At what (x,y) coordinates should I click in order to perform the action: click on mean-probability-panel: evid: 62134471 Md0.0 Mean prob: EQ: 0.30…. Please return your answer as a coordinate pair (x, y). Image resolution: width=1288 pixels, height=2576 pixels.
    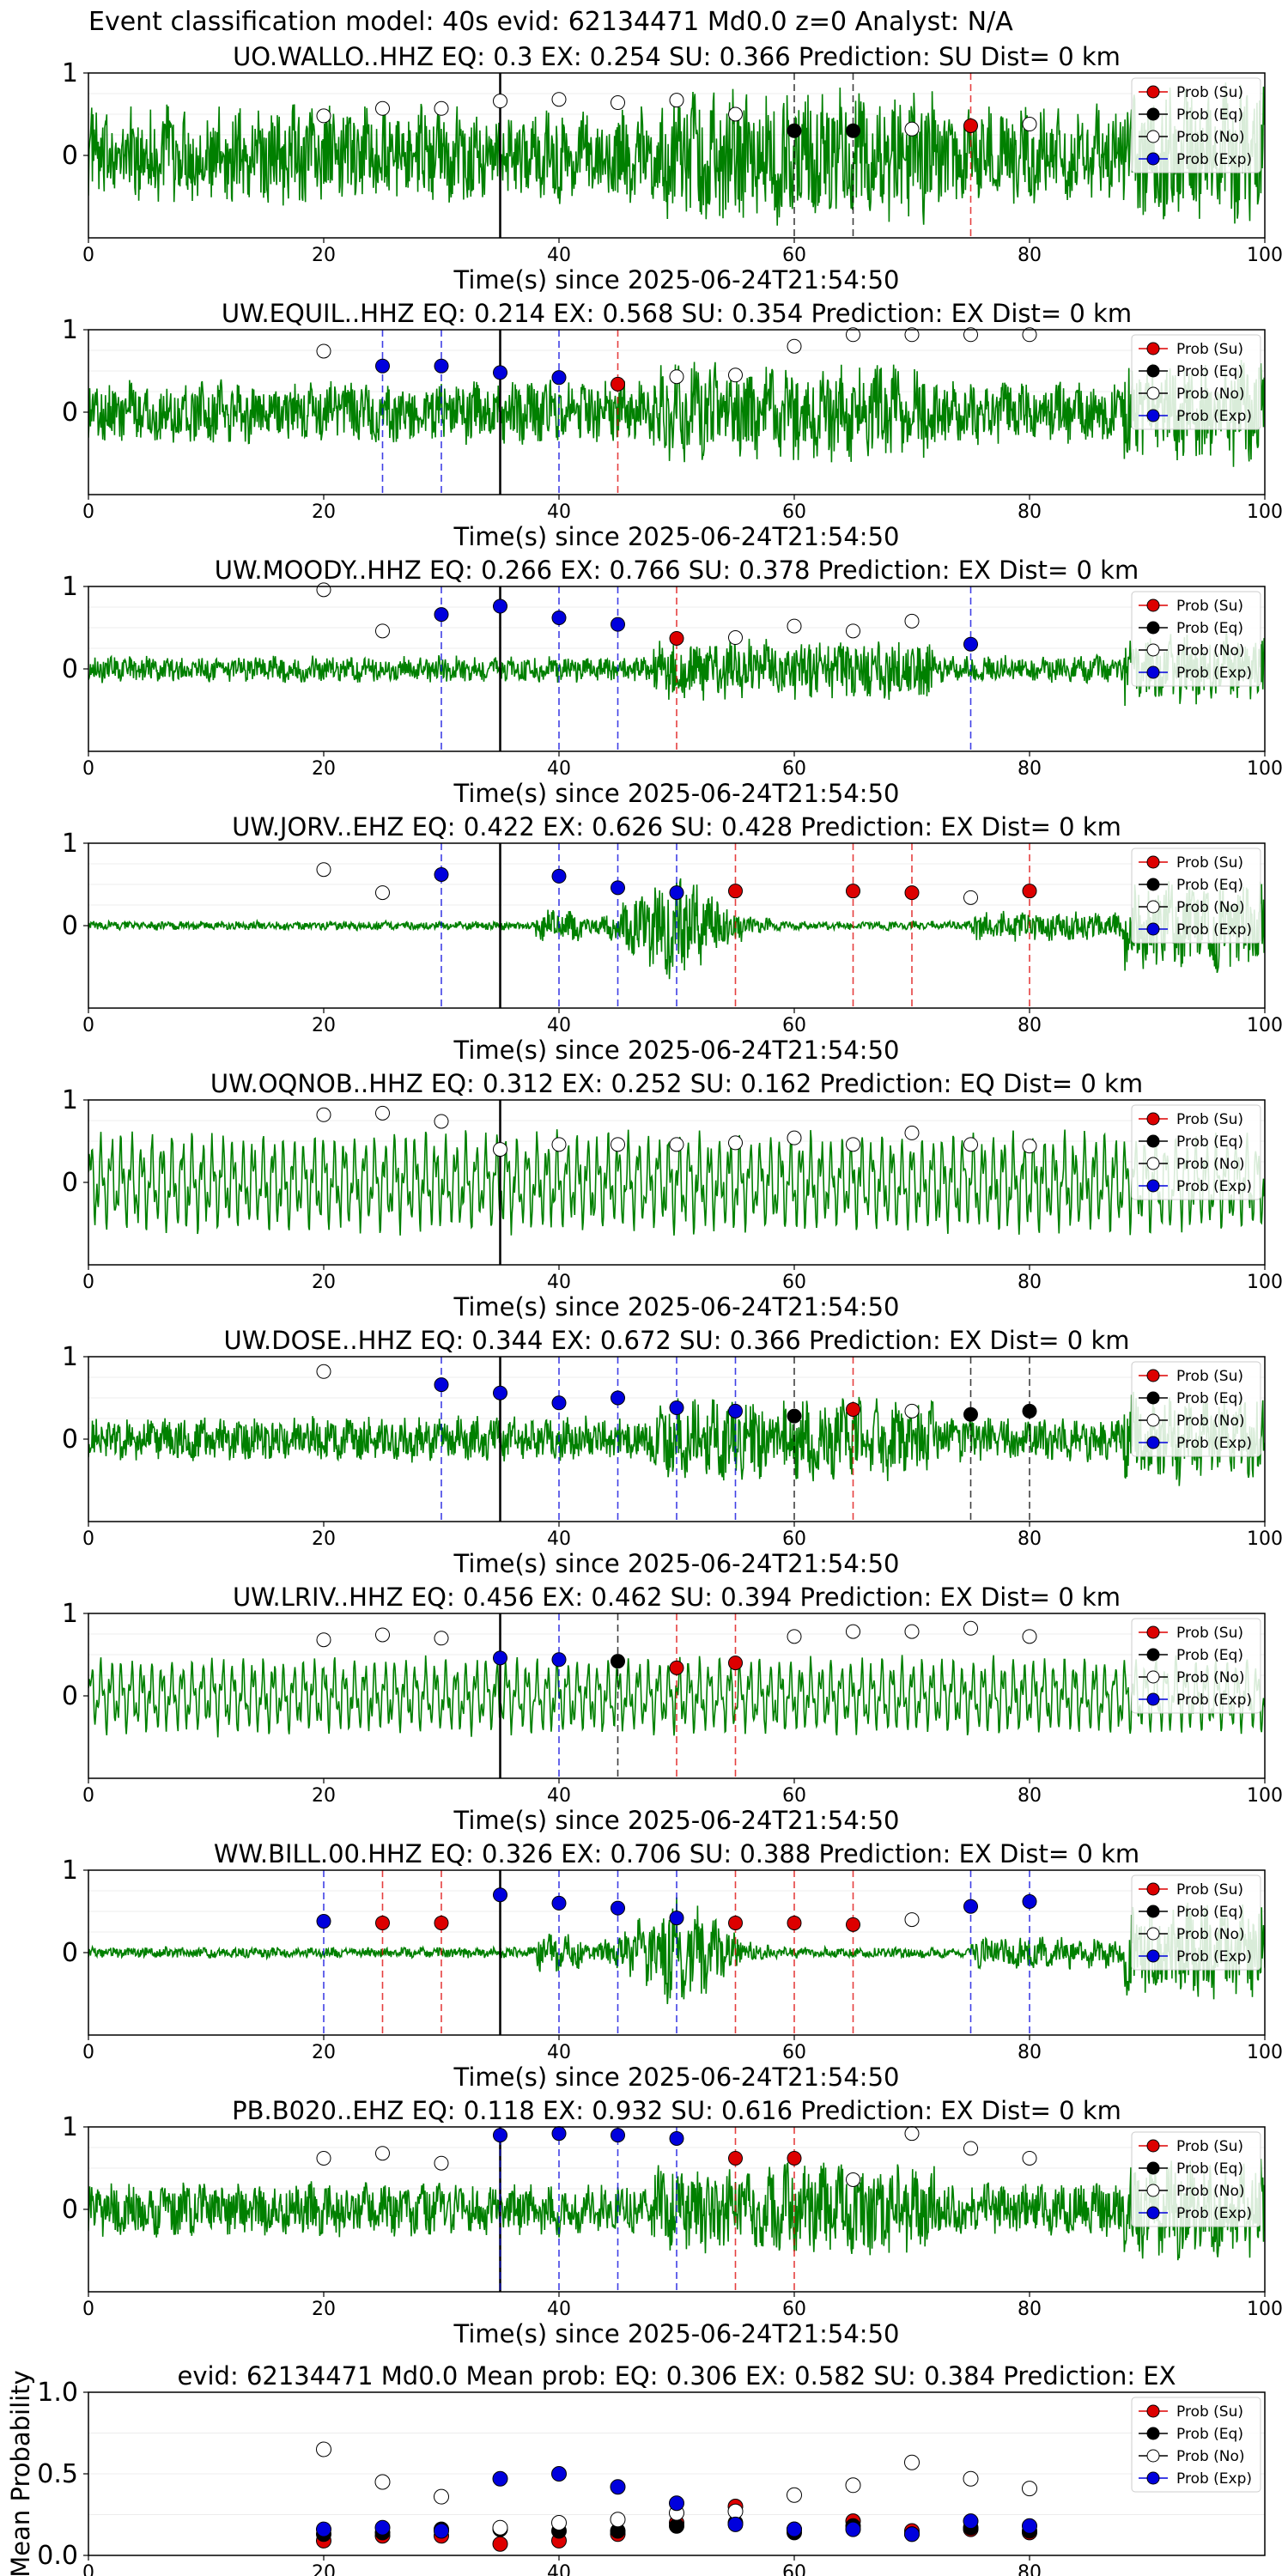
    Looking at the image, I should click on (636, 2468).